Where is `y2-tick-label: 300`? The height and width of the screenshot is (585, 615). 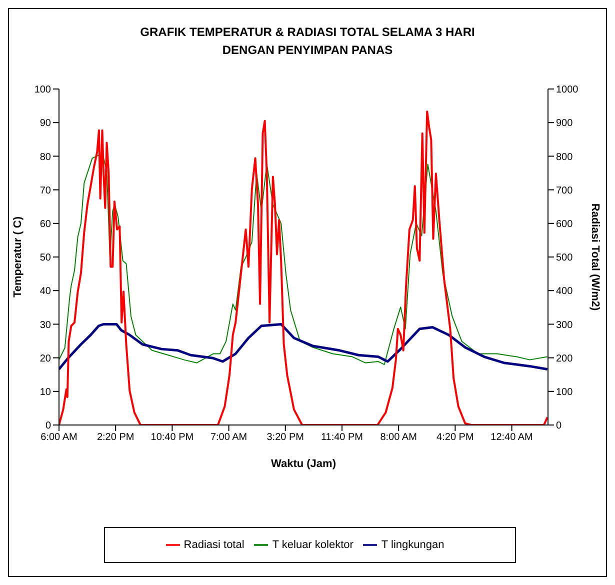 y2-tick-label: 300 is located at coordinates (565, 325).